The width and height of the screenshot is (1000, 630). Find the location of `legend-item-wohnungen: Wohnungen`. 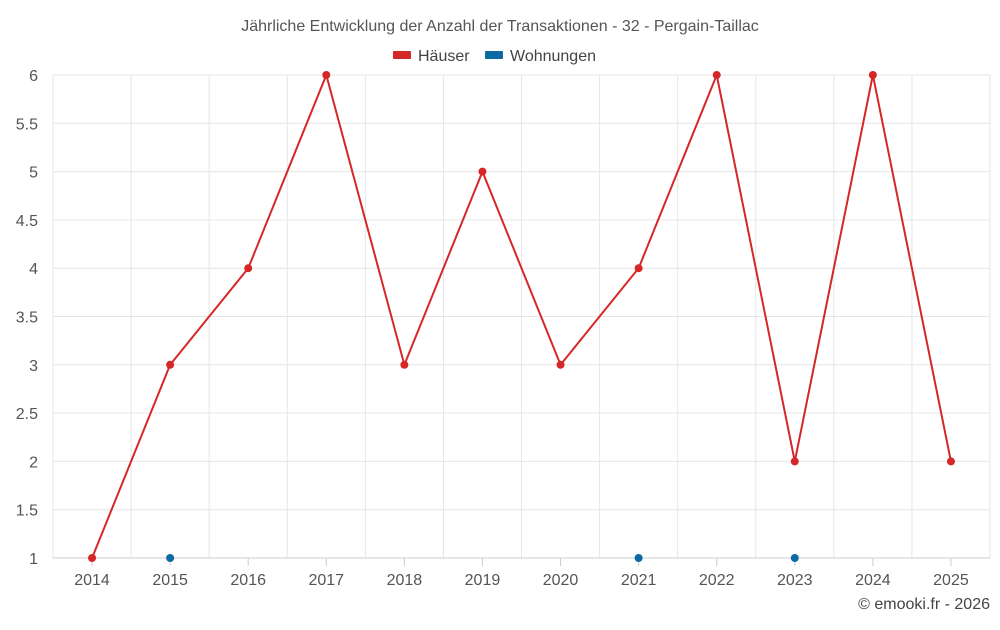

legend-item-wohnungen: Wohnungen is located at coordinates (540, 56).